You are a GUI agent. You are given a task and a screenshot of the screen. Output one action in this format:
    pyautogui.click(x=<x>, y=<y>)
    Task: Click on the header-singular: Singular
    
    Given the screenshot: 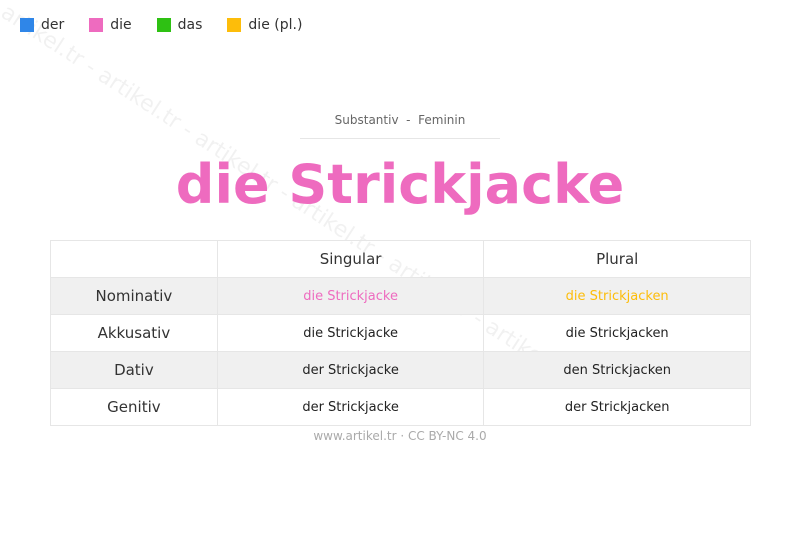 What is the action you would take?
    pyautogui.click(x=350, y=259)
    